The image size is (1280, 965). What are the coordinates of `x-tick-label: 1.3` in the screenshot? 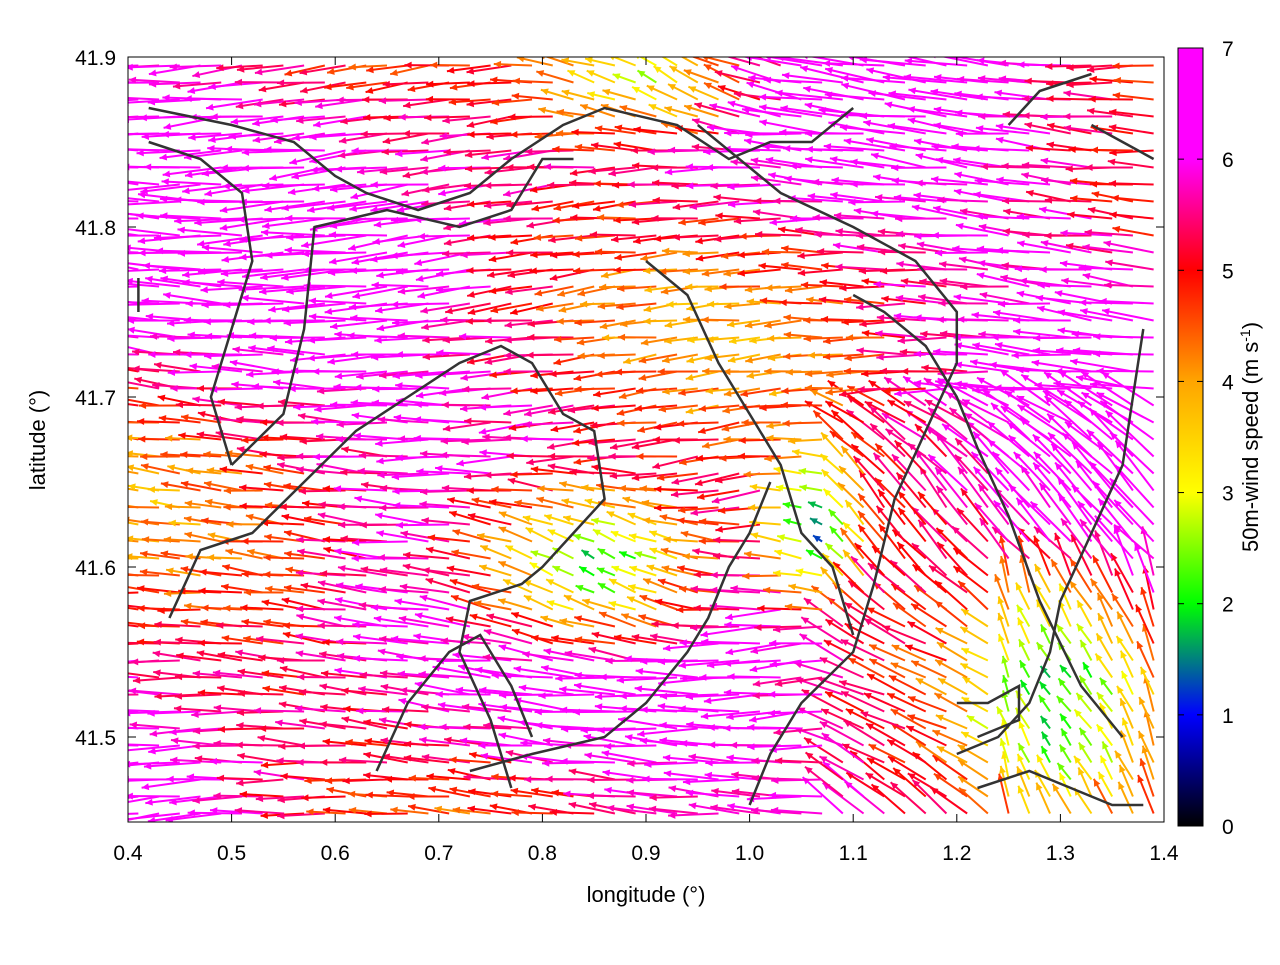 It's located at (1060, 853).